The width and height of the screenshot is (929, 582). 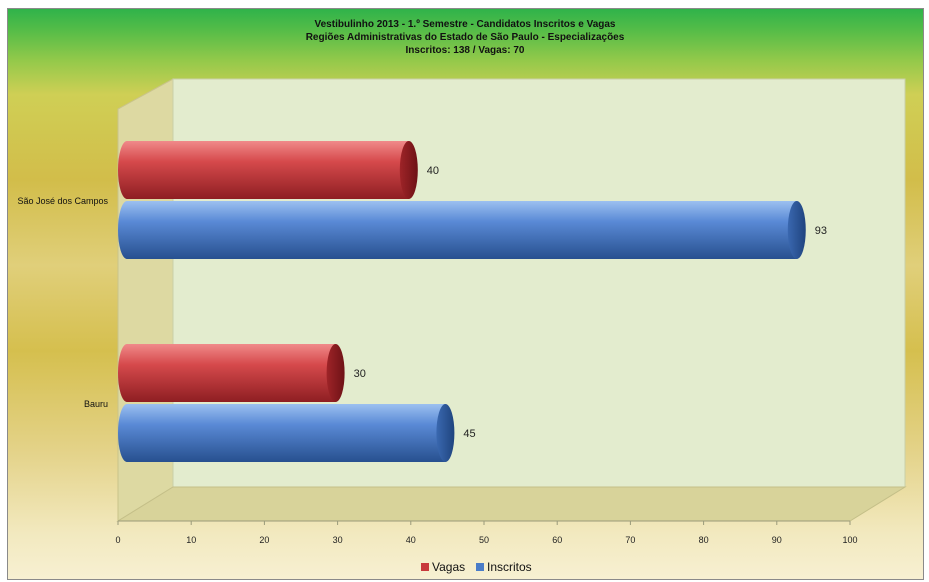 I want to click on x-tick-label: 30, so click(x=338, y=540).